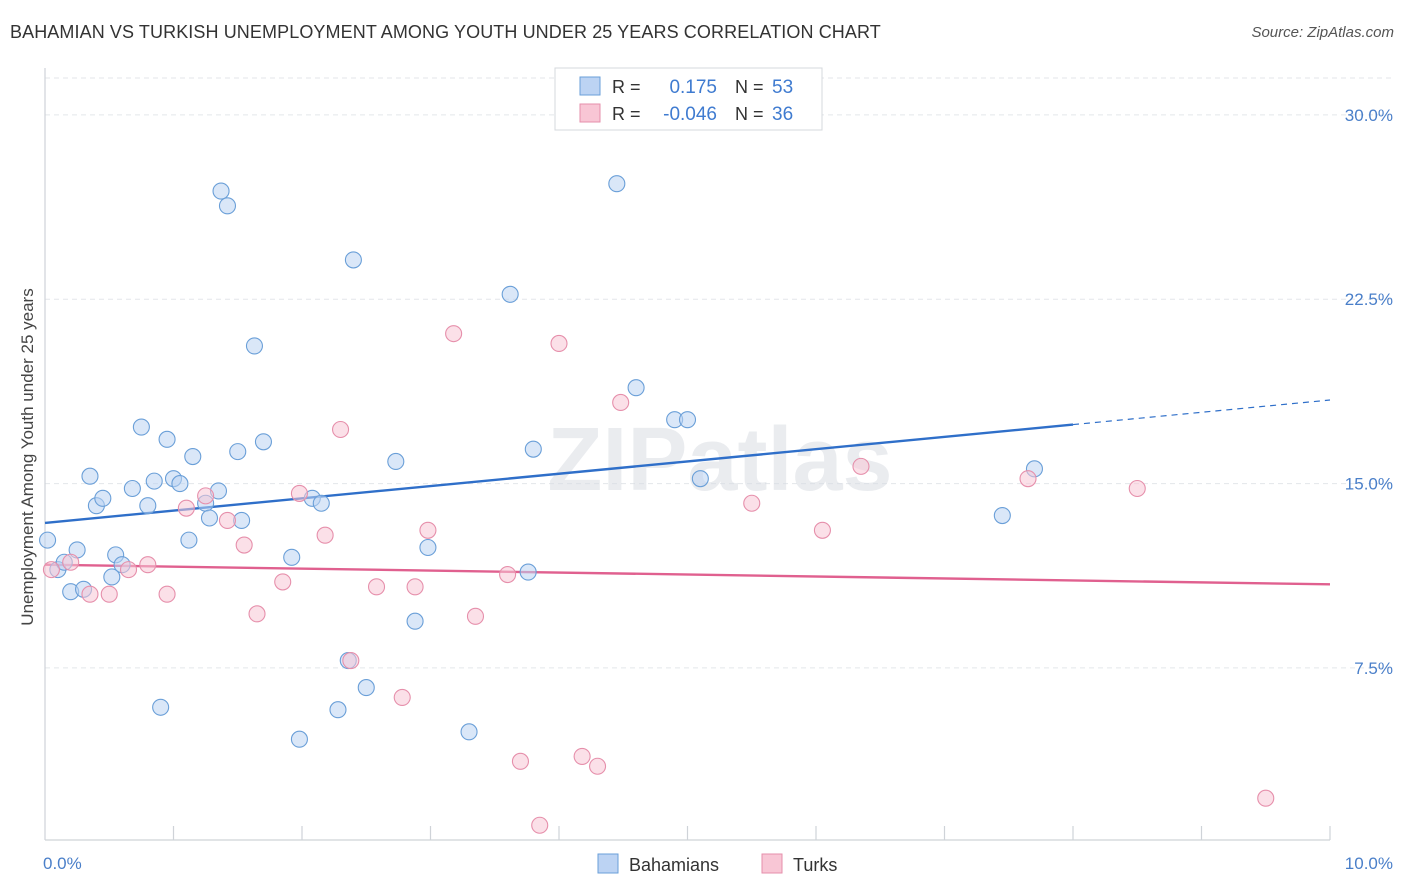 The image size is (1406, 892). I want to click on legend-layer: R = 0.175 N = 53 R = -0.046 N = 36, so click(688, 99).